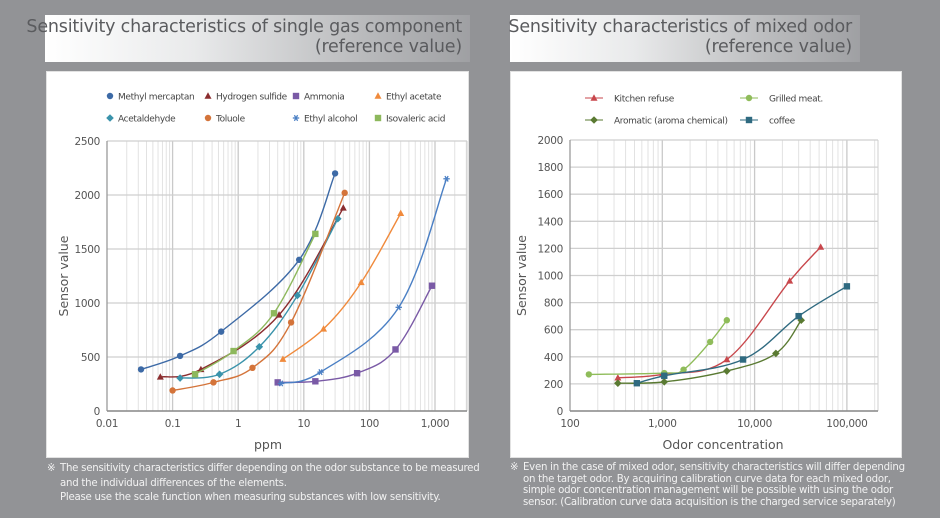 The height and width of the screenshot is (518, 940). I want to click on legend-item-kitchen-refuse: Kitchen refuse, so click(630, 99).